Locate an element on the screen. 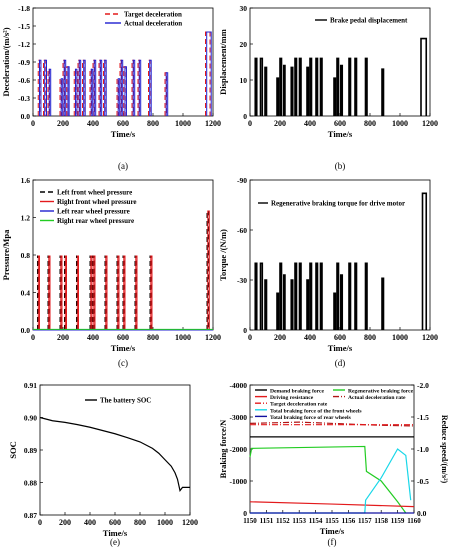  x-tick-label: 1159 is located at coordinates (398, 521).